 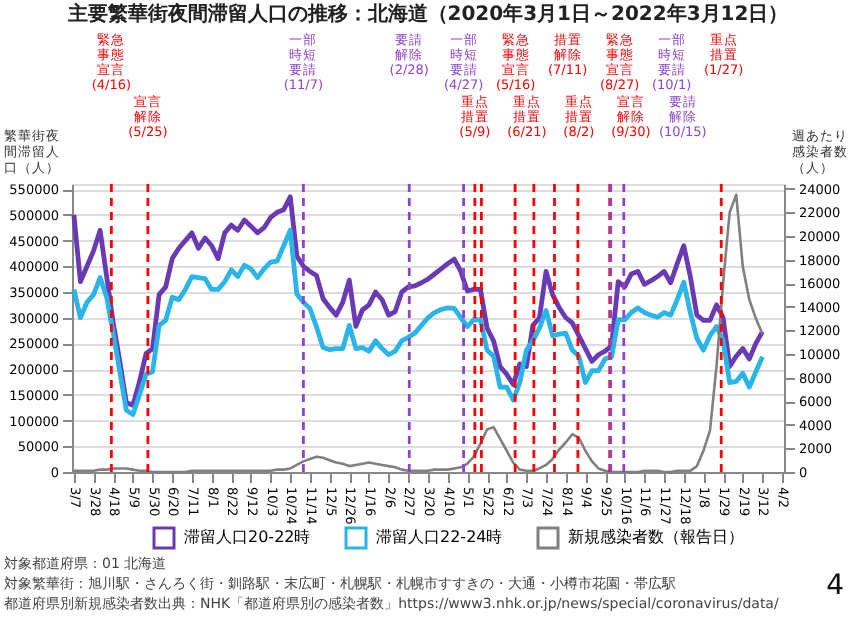 What do you see at coordinates (247, 537) in the screenshot?
I see `legend-label: 滞留人口20-22時` at bounding box center [247, 537].